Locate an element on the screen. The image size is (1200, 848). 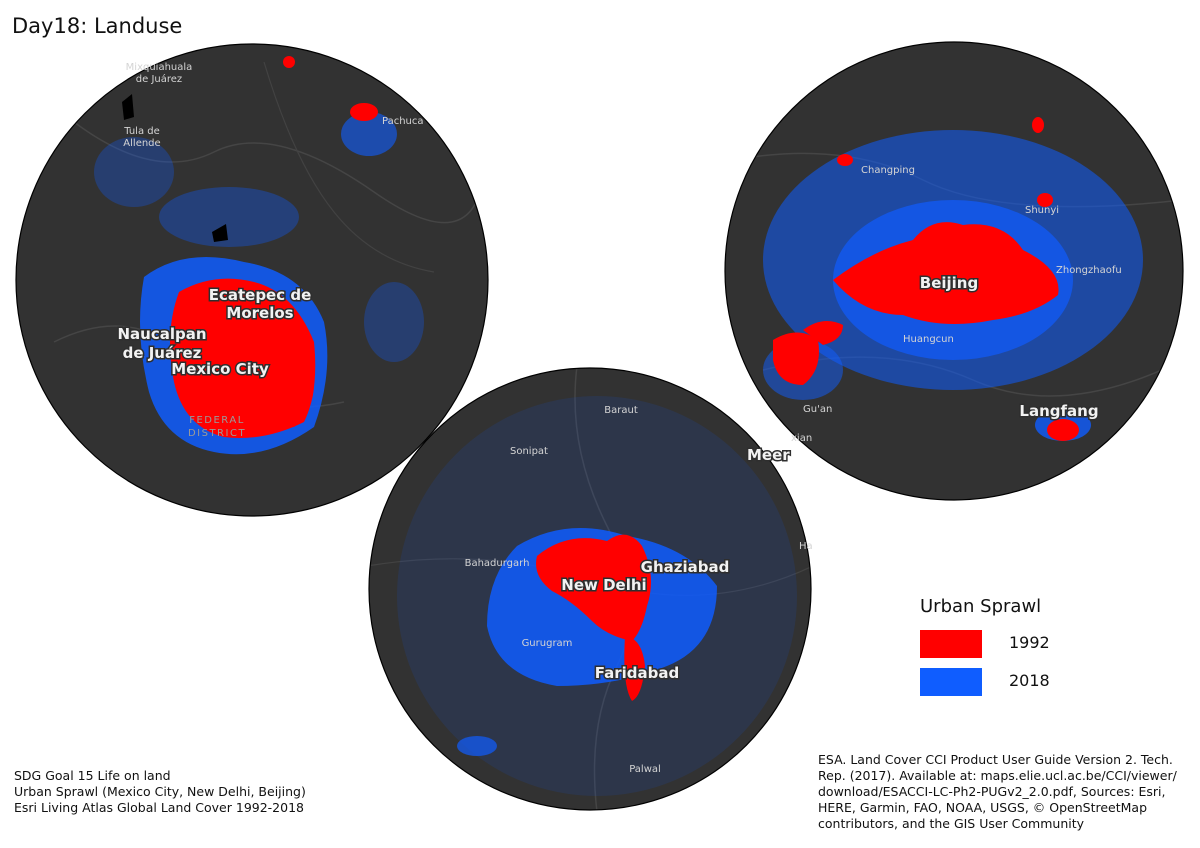
label-federal: FEDERAL is located at coordinates (217, 420).